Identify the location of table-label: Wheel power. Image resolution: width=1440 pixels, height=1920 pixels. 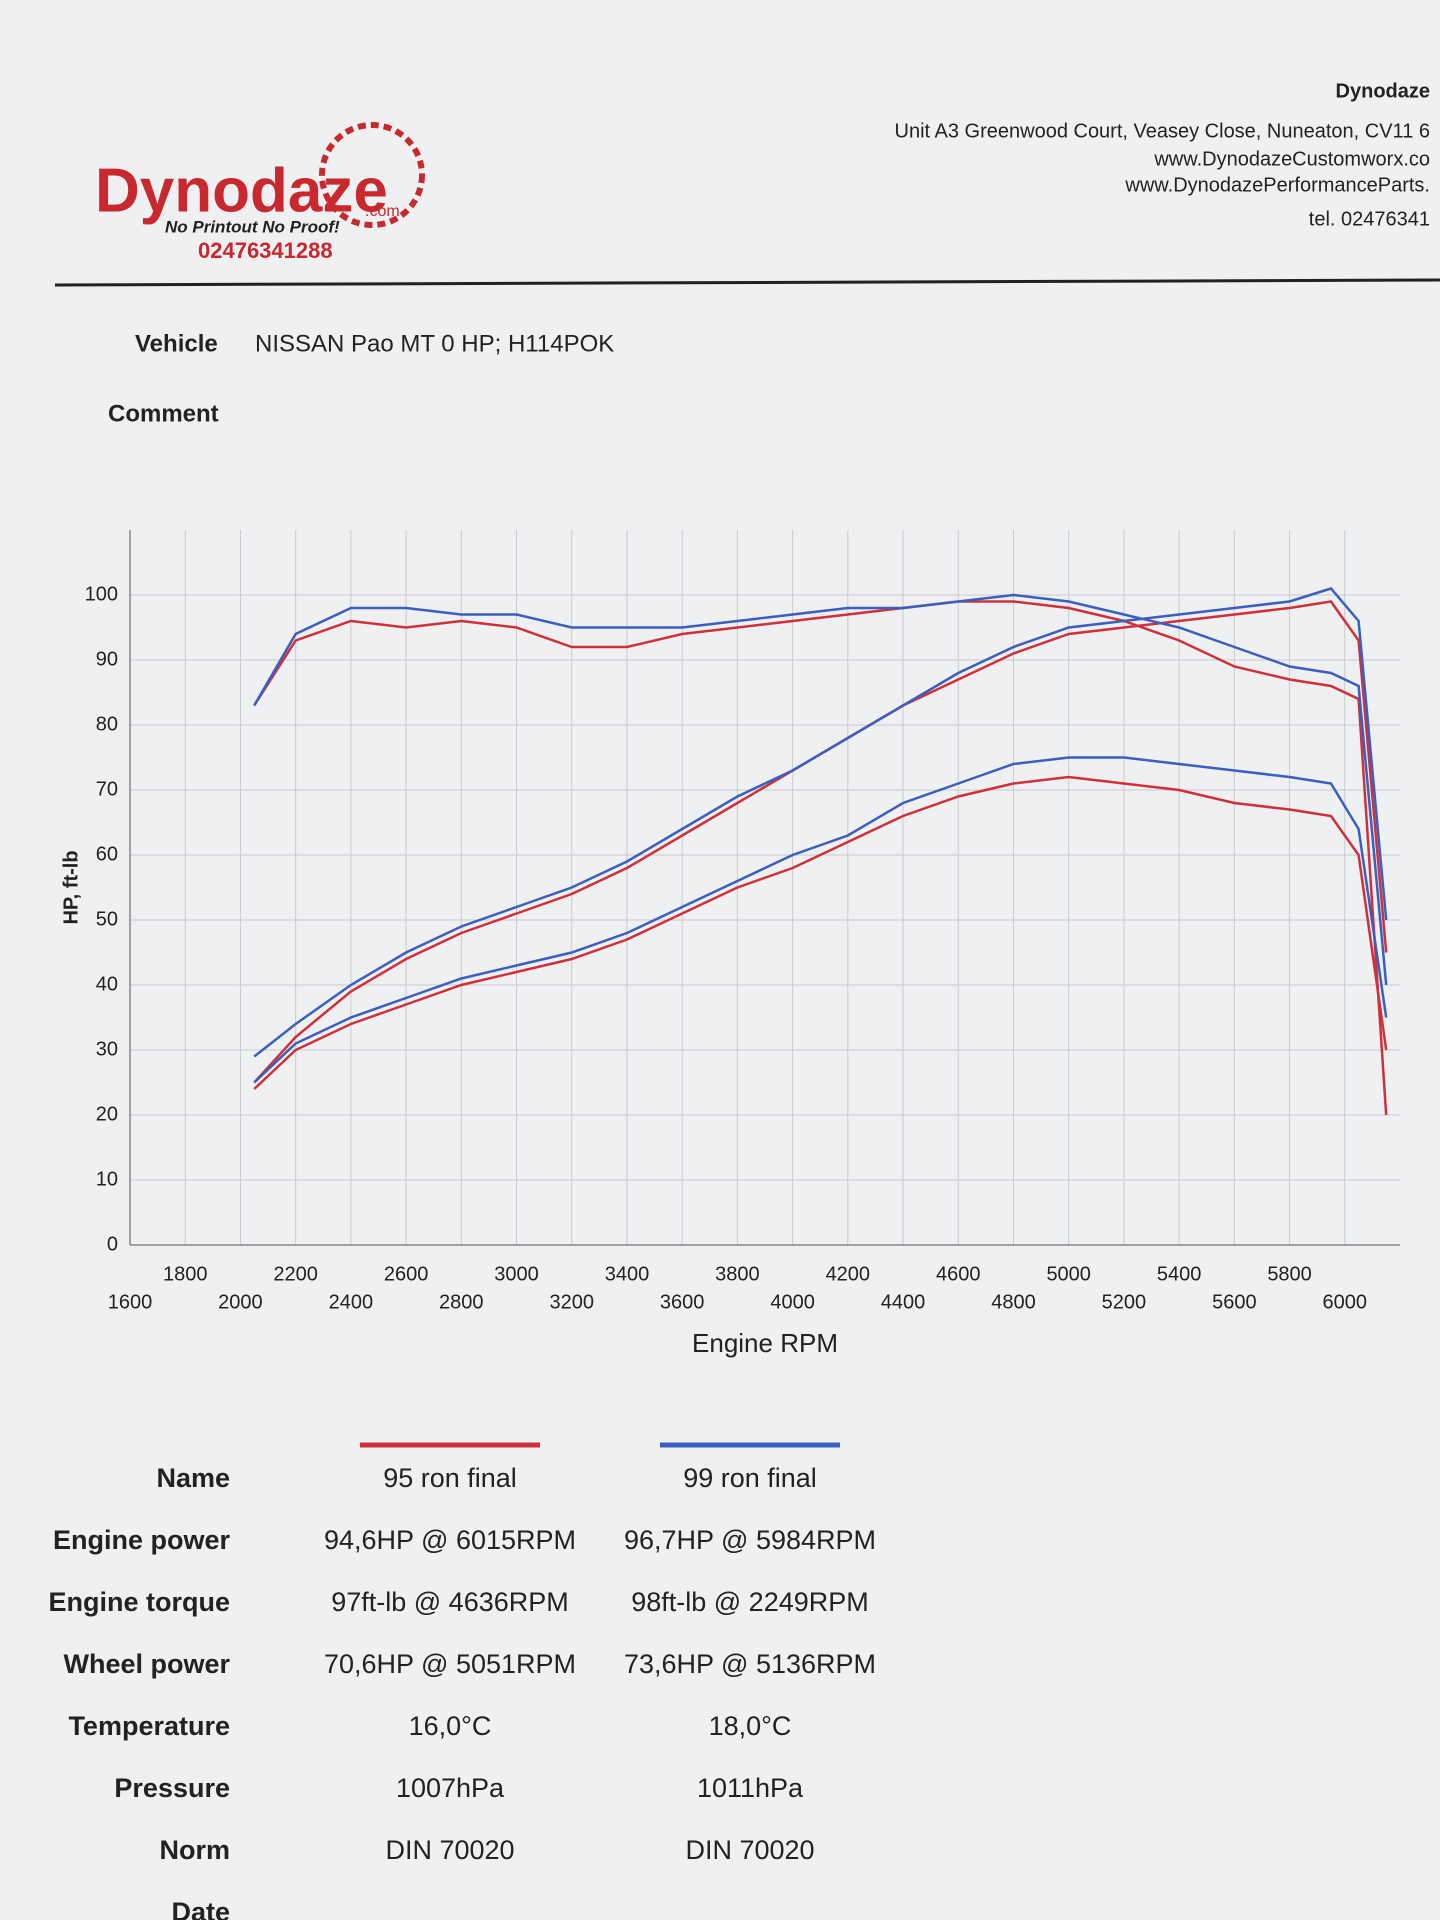
(146, 1664).